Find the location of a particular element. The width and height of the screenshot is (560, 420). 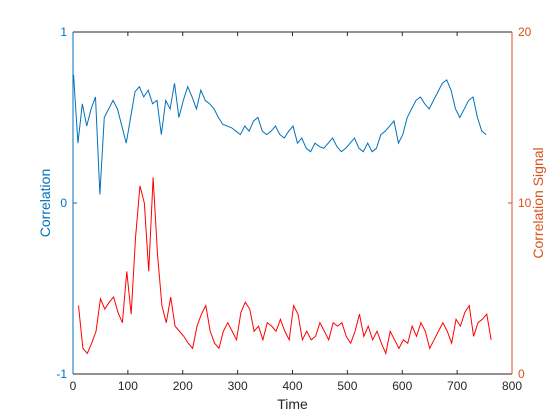

x-tick-label: 600 is located at coordinates (402, 386).